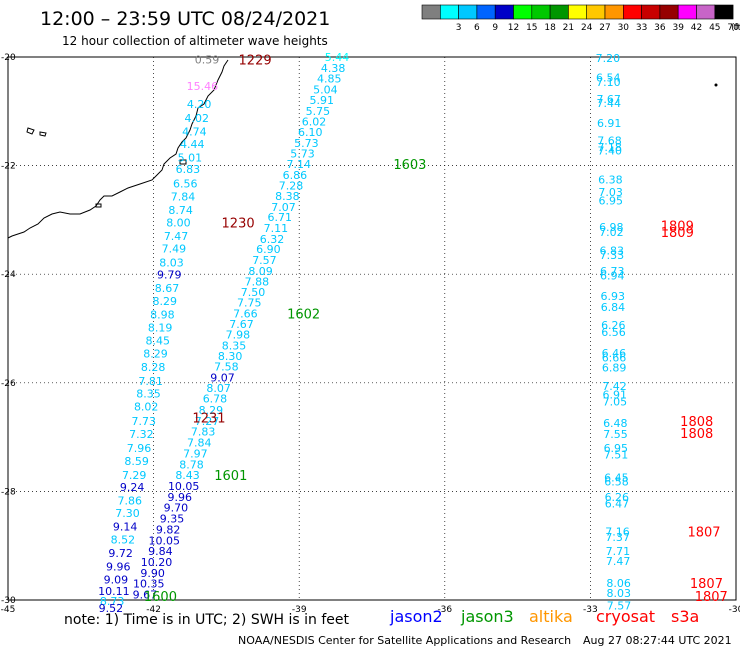 Image resolution: width=740 pixels, height=650 pixels. I want to click on wave-height-value: 6.38, so click(610, 180).